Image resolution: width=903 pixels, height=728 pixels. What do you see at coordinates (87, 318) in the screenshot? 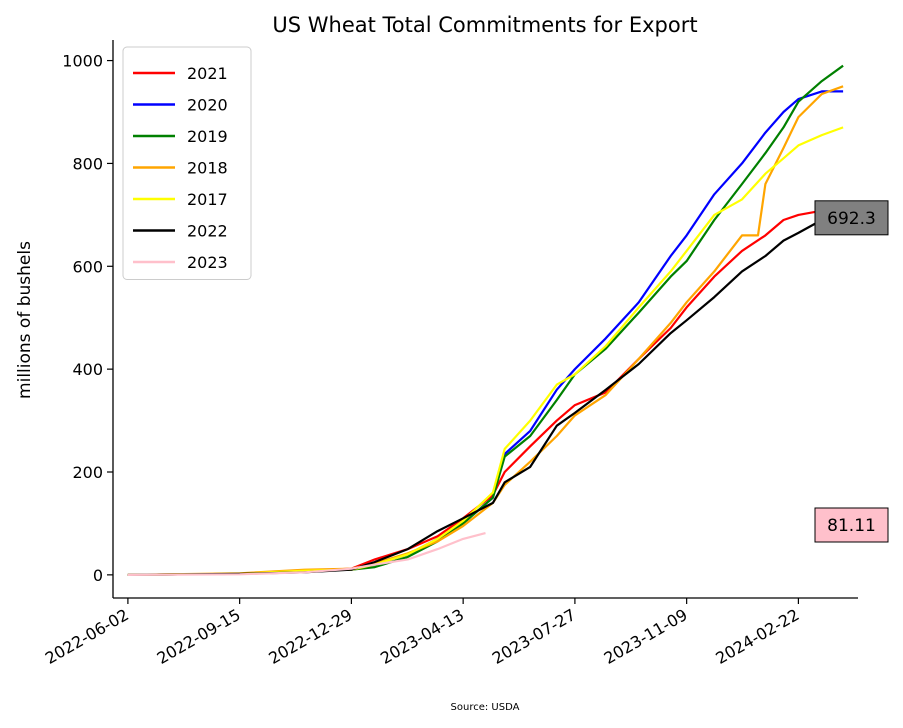
I see `y-axis-ticks: 0 200 400 600 800 1000` at bounding box center [87, 318].